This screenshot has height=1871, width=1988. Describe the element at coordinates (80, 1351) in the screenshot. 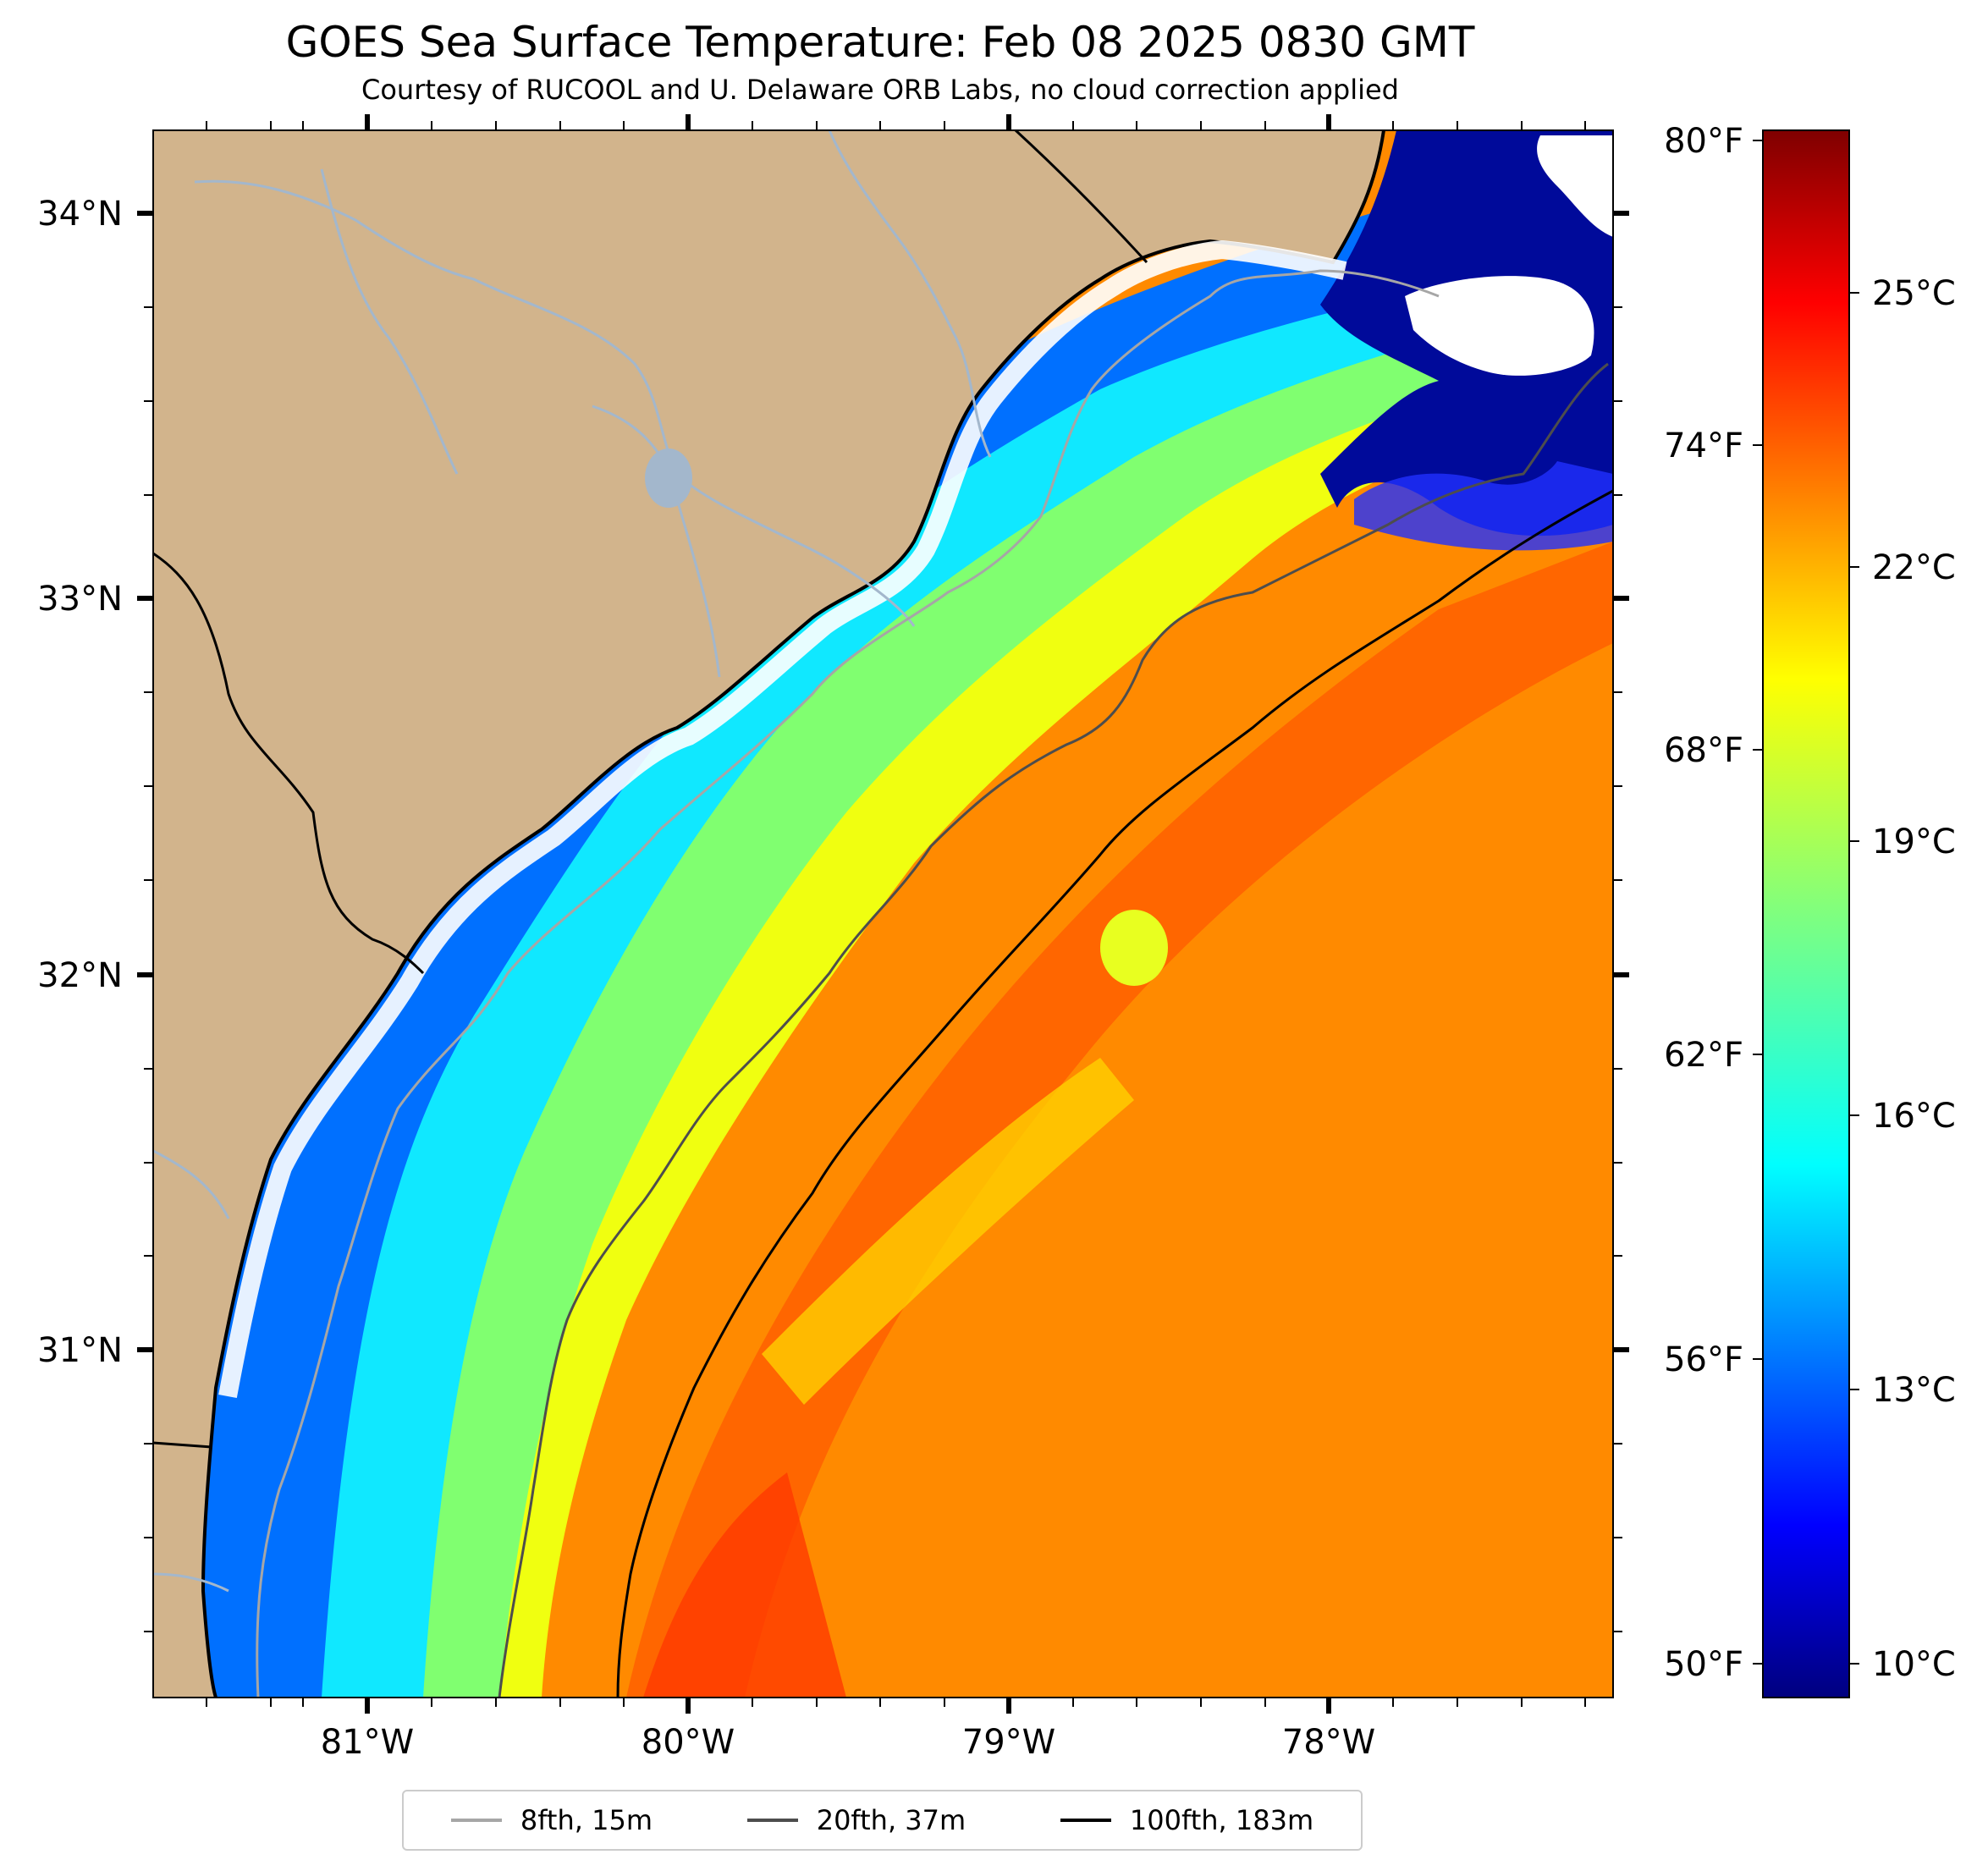

I see `lat-label-31n: 31°N` at that location.